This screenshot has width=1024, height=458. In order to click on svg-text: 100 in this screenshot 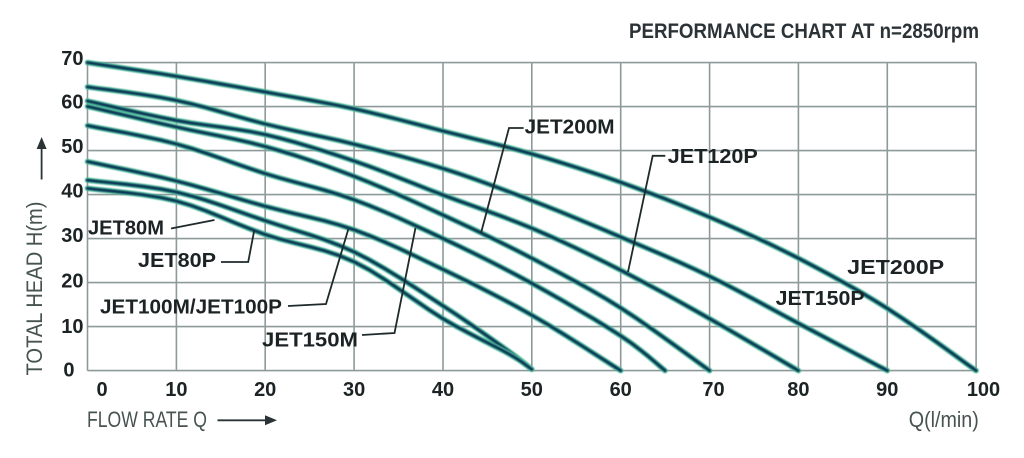, I will do `click(983, 390)`.